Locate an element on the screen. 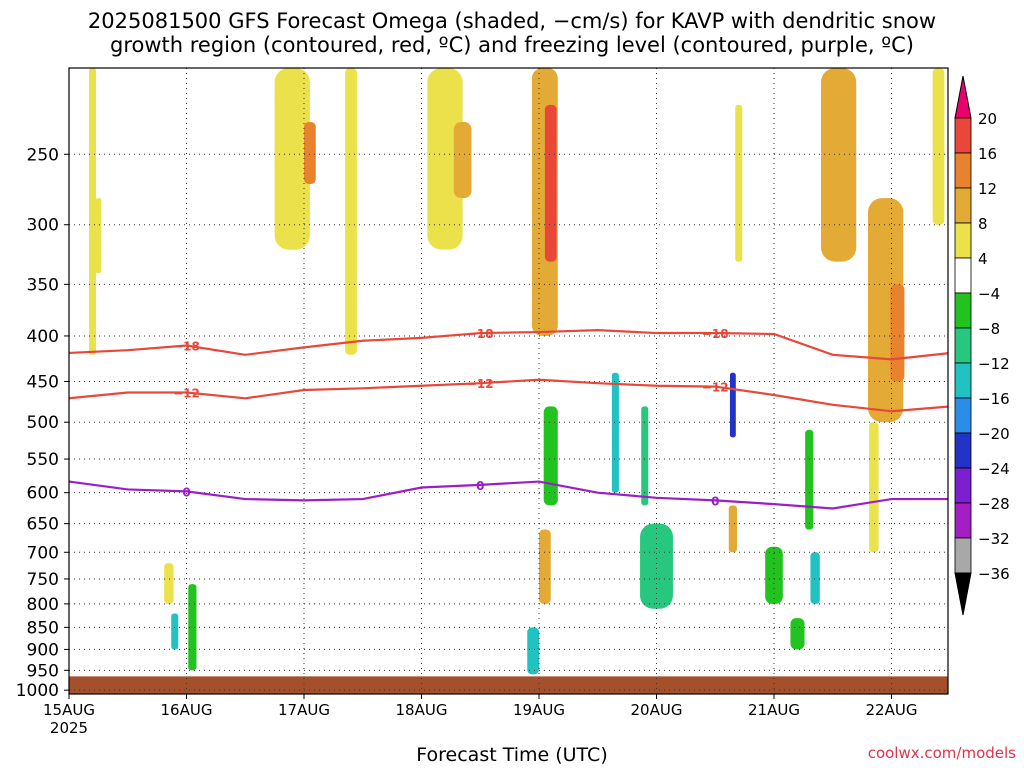 The image size is (1024, 768). y-tick-label: 950 is located at coordinates (43, 671).